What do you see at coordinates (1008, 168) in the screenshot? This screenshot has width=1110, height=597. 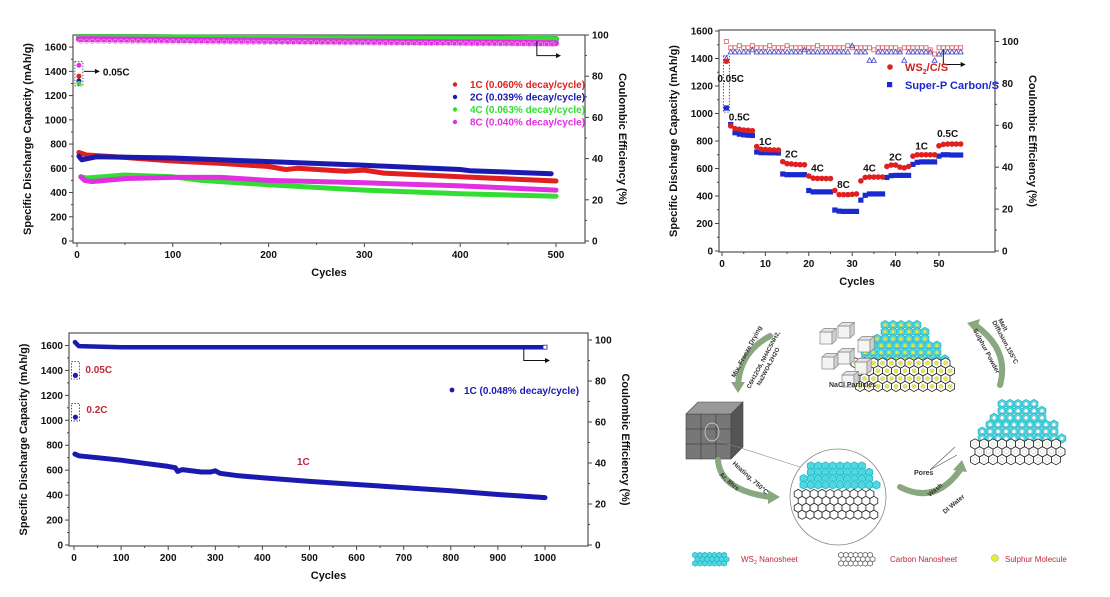 I see `y2-tick-label: 40` at bounding box center [1008, 168].